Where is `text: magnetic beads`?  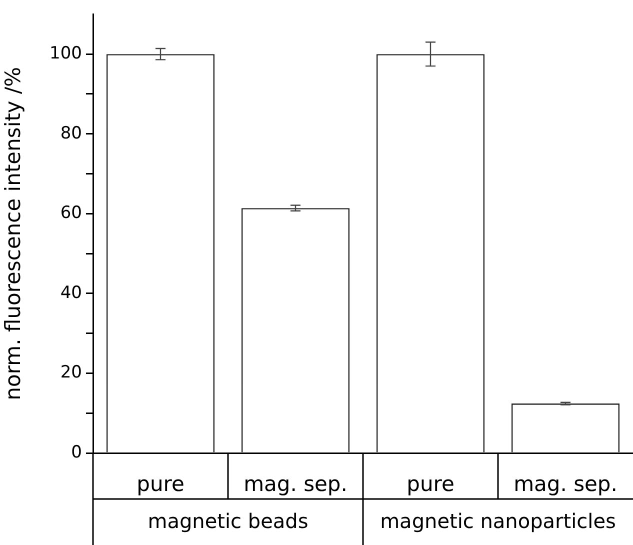 text: magnetic beads is located at coordinates (228, 521).